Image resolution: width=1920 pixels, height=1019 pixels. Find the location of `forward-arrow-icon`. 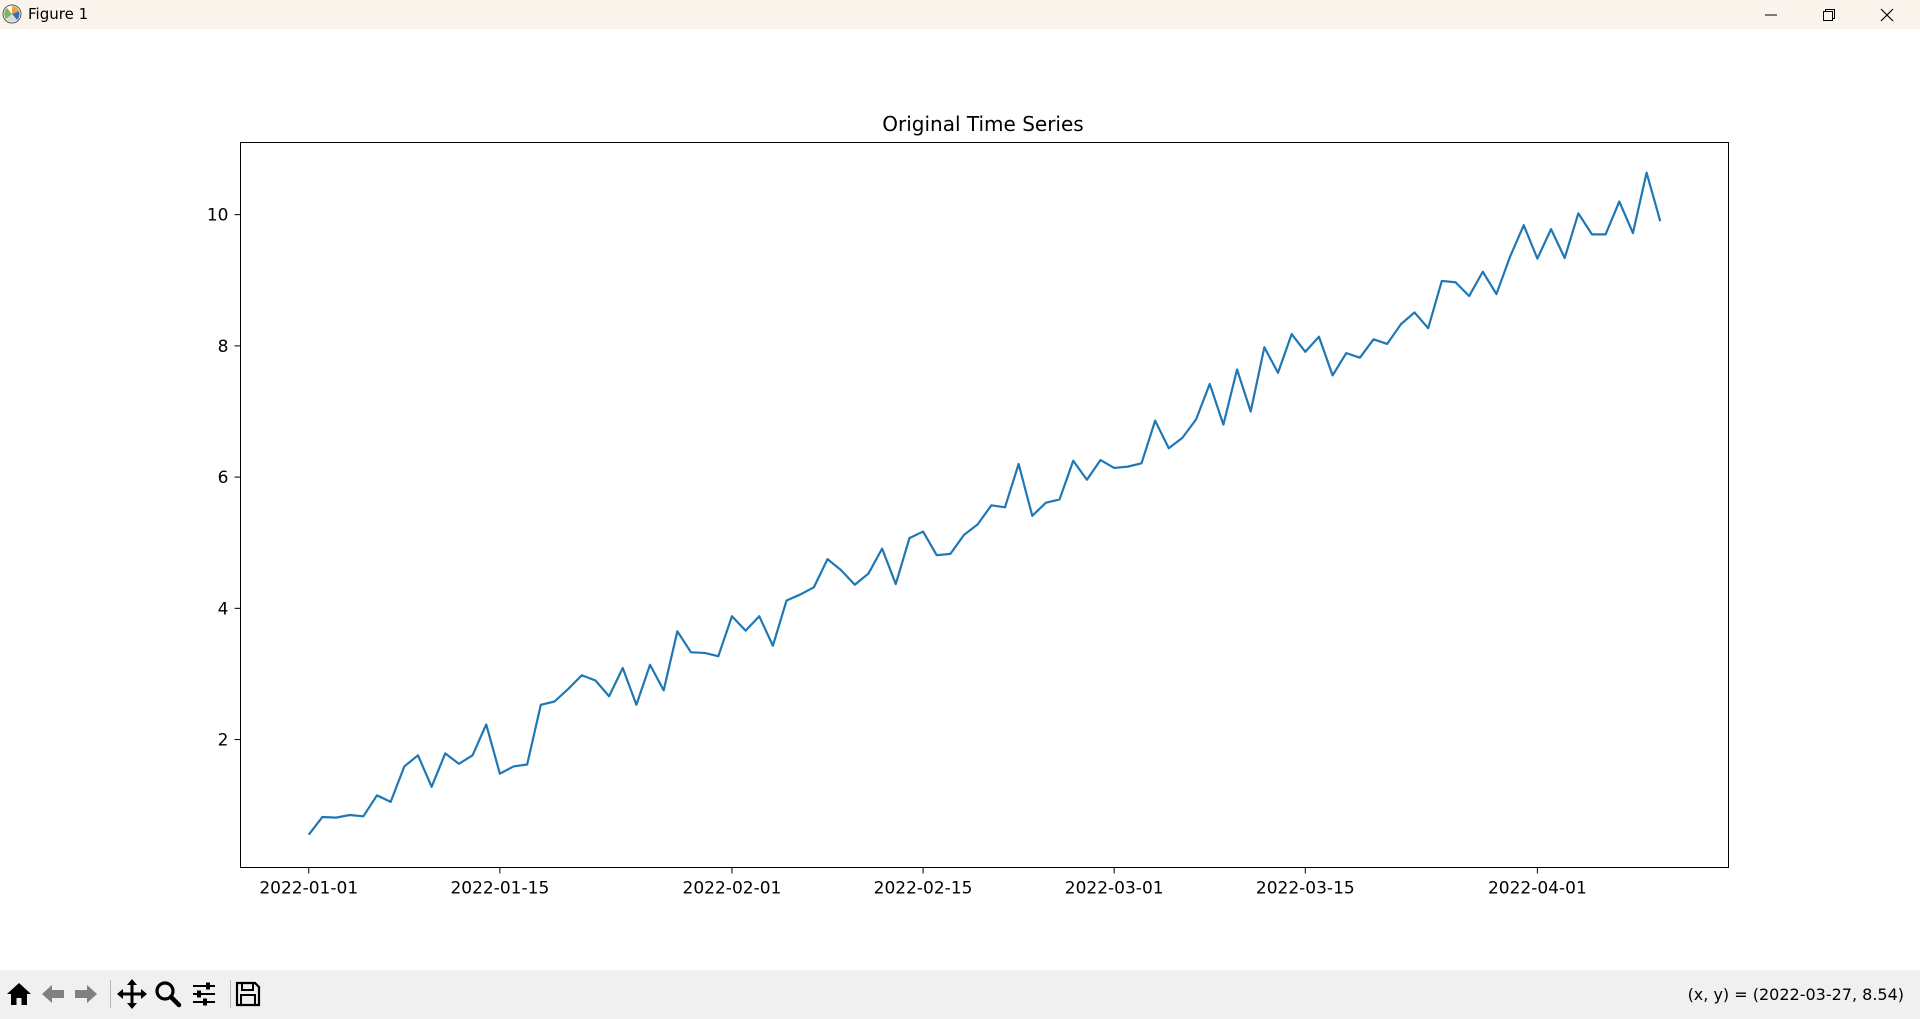

forward-arrow-icon is located at coordinates (86, 994).